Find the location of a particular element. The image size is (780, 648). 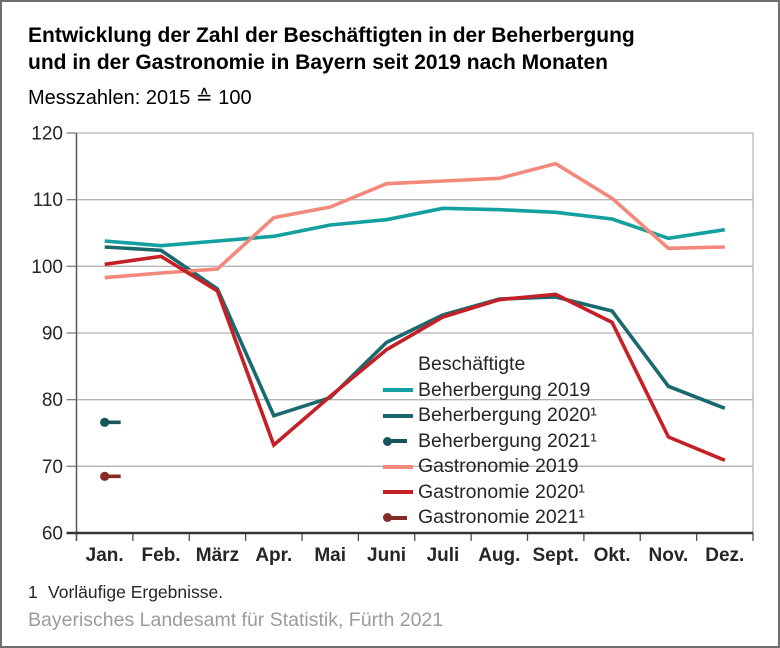

footnote: 1 Vorläufige Ergebnisse. is located at coordinates (125, 592).